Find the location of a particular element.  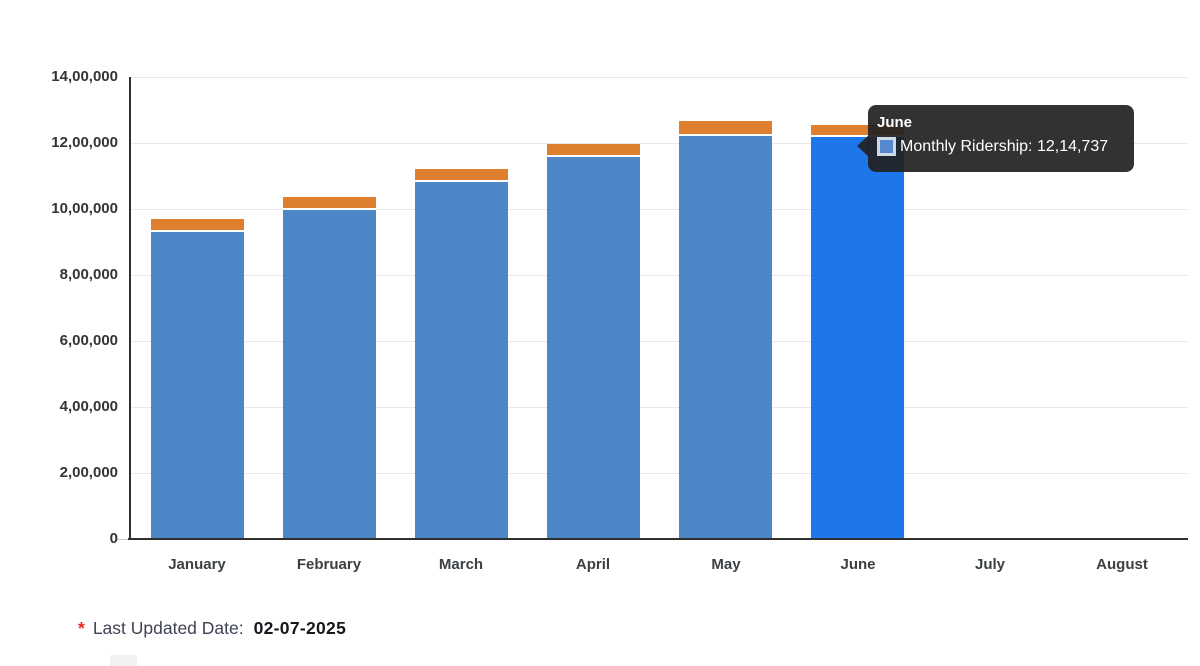

x-axis-line is located at coordinates (658, 539).